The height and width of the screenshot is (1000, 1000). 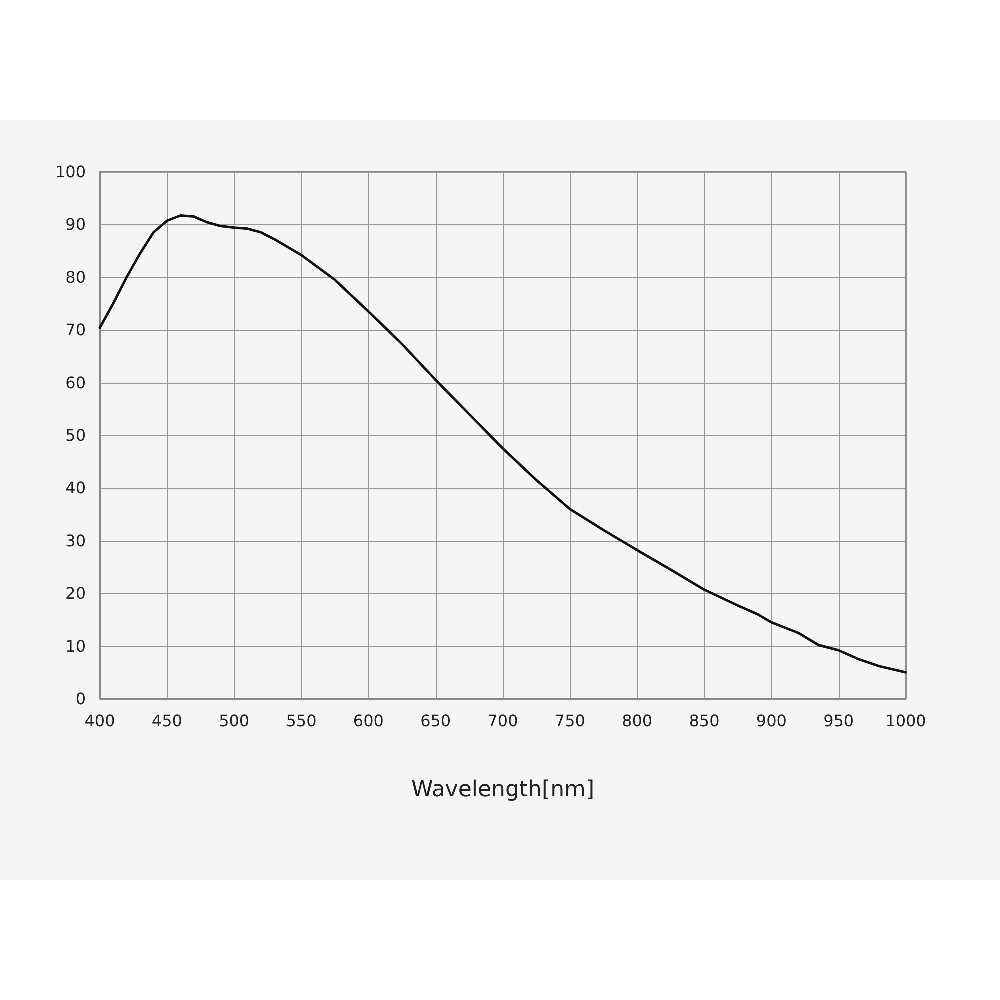 What do you see at coordinates (906, 721) in the screenshot?
I see `x-tick-label: 1000` at bounding box center [906, 721].